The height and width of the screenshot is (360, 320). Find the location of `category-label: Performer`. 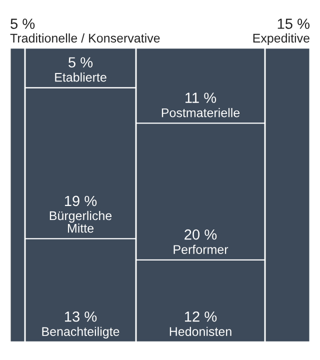

category-label: Performer is located at coordinates (201, 249).